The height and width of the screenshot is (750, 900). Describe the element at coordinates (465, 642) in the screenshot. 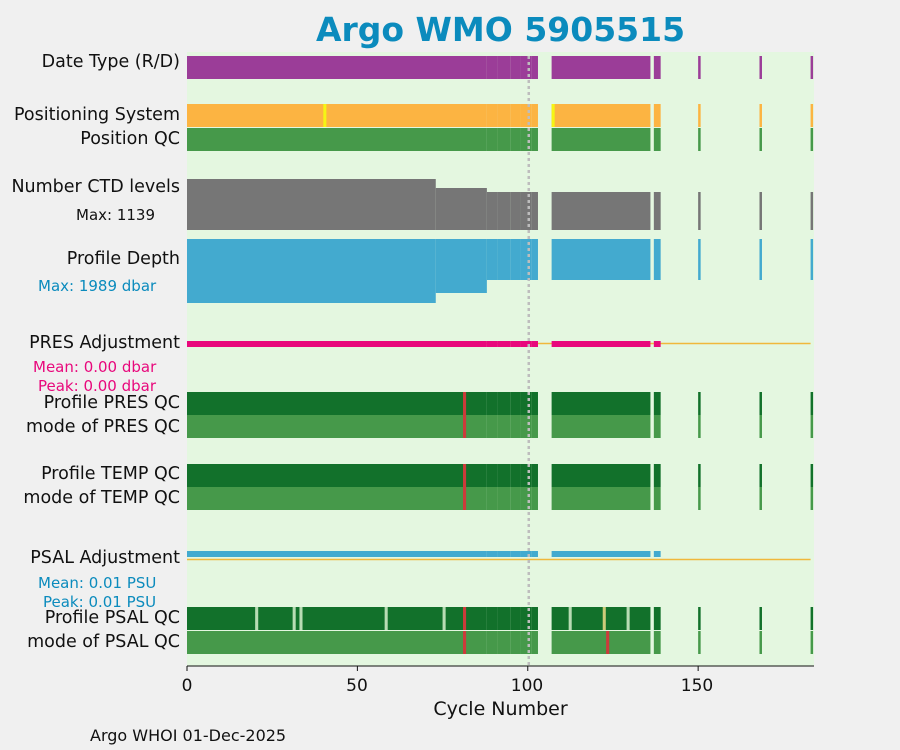

I see `psal-mode-bad-mark` at that location.